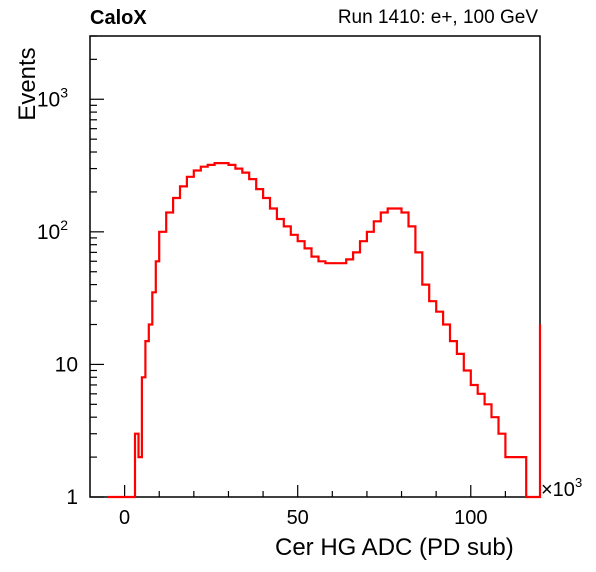 The height and width of the screenshot is (572, 596). Describe the element at coordinates (394, 547) in the screenshot. I see `x-axis-title: Cer HG ADC (PD sub)` at that location.